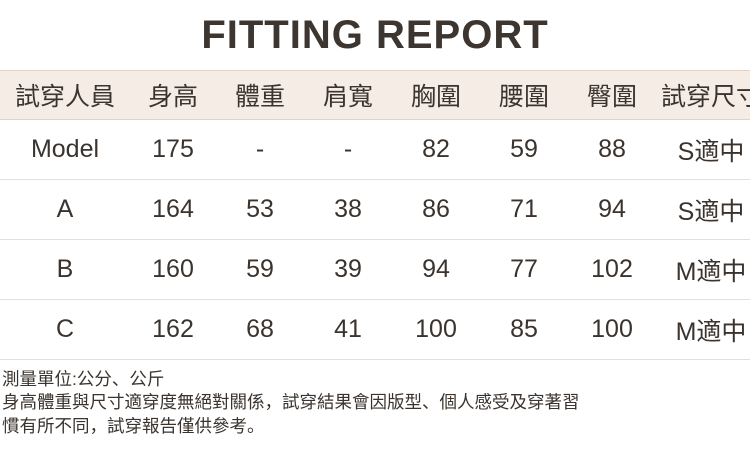  What do you see at coordinates (260, 269) in the screenshot?
I see `cell-weight: 59` at bounding box center [260, 269].